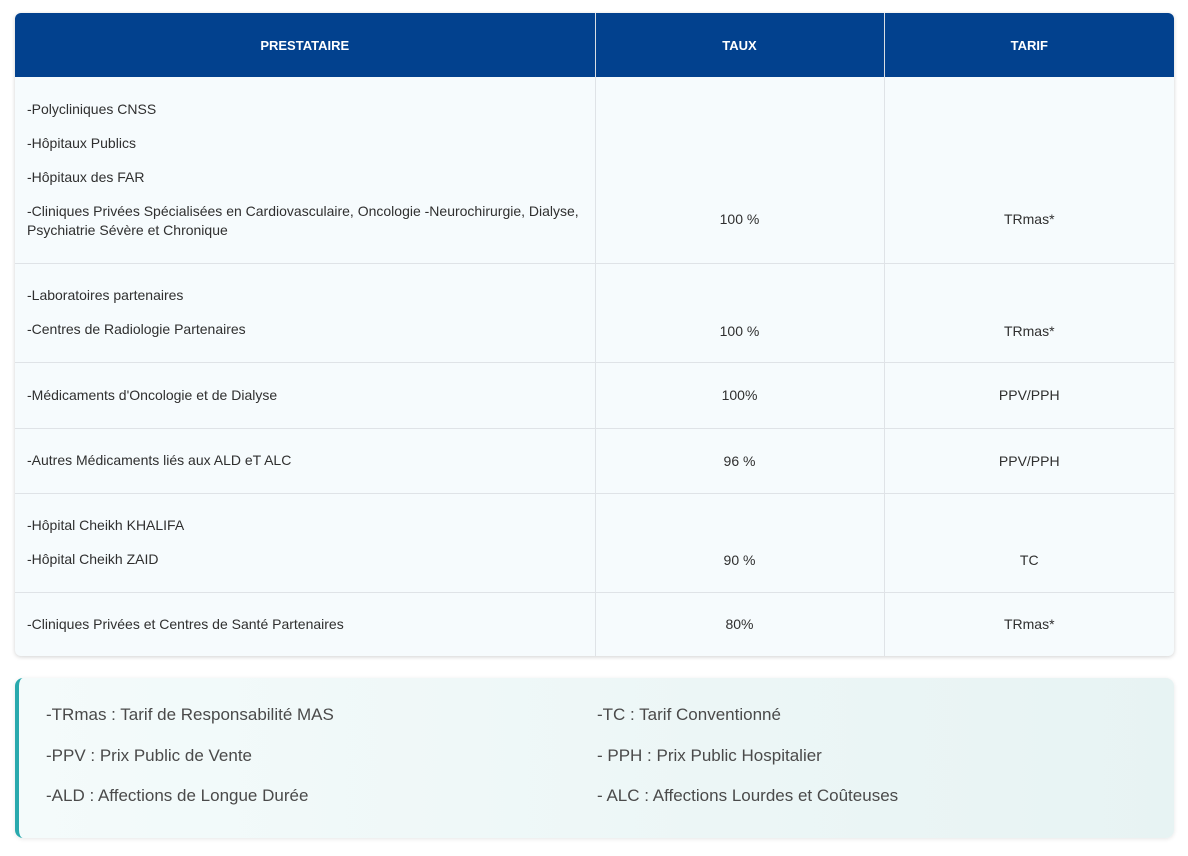 The height and width of the screenshot is (856, 1188). I want to click on provider-name: -Autres Médicaments liés aux ALD eT ALC, so click(159, 460).